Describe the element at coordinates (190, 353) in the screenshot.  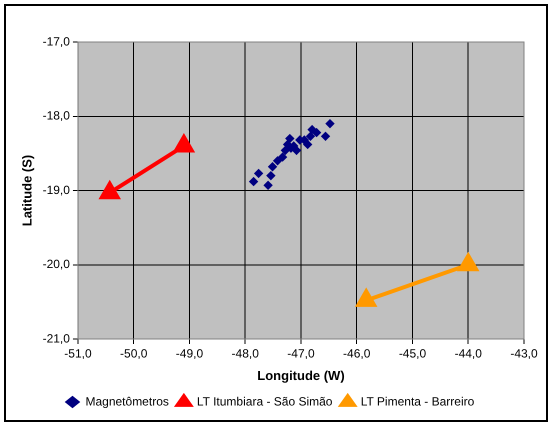
I see `x-tick-label: -49,0` at that location.